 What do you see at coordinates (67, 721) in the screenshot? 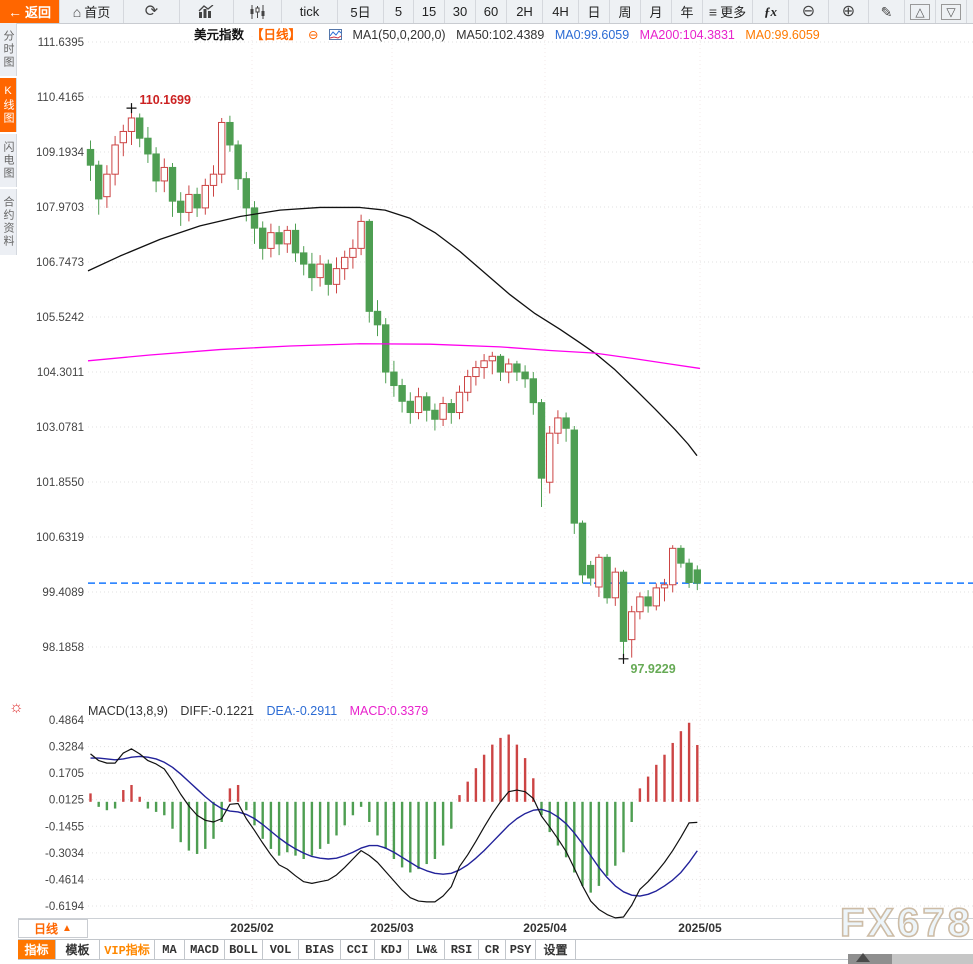
I see `svg-text: 0.4864` at bounding box center [67, 721].